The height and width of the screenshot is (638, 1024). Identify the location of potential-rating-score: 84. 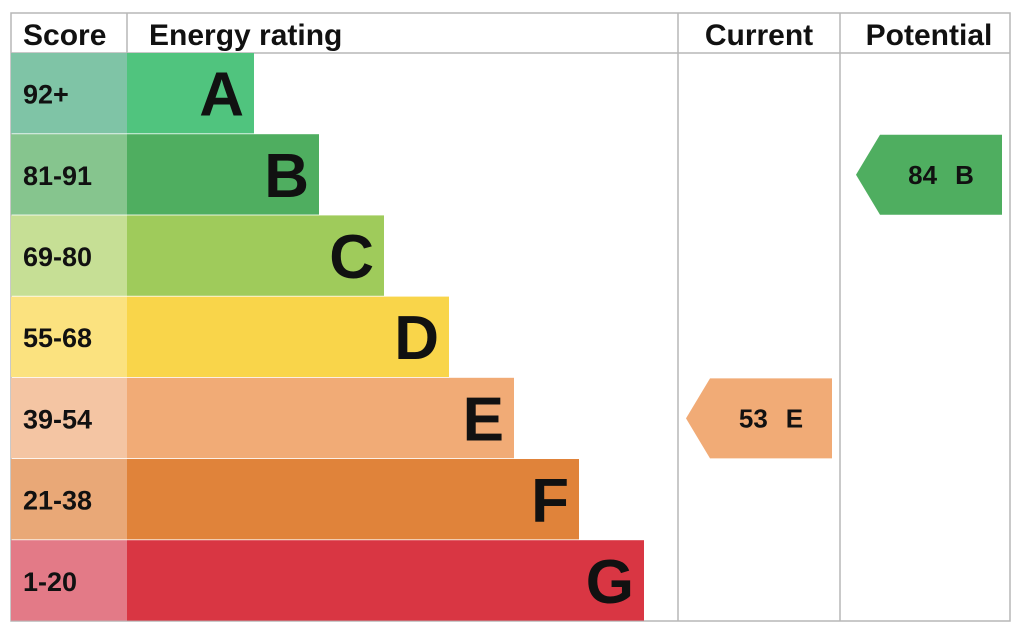
(922, 175).